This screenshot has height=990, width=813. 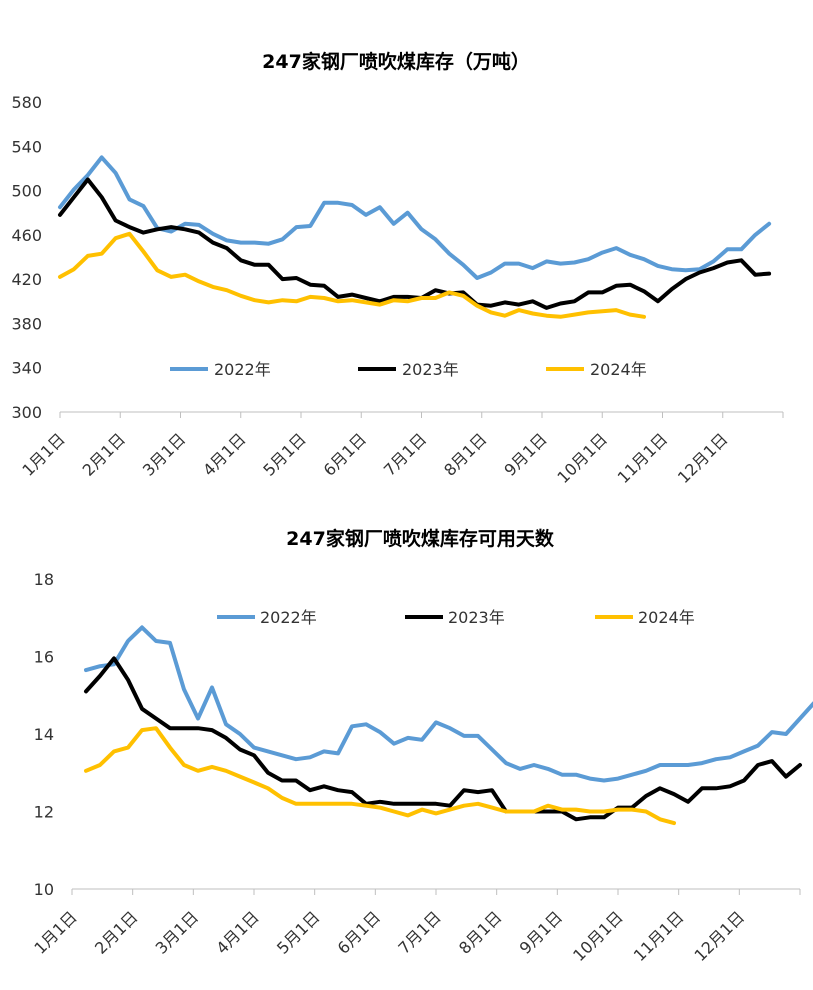 What do you see at coordinates (44, 657) in the screenshot?
I see `y-tick-label: 16` at bounding box center [44, 657].